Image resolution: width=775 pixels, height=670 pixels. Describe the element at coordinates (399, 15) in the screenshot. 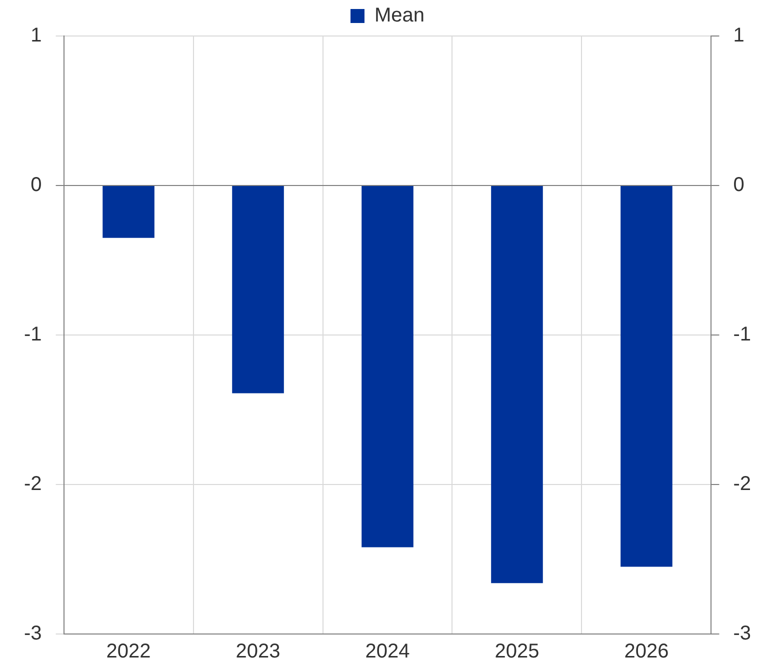

I see `legend-label: Mean` at that location.